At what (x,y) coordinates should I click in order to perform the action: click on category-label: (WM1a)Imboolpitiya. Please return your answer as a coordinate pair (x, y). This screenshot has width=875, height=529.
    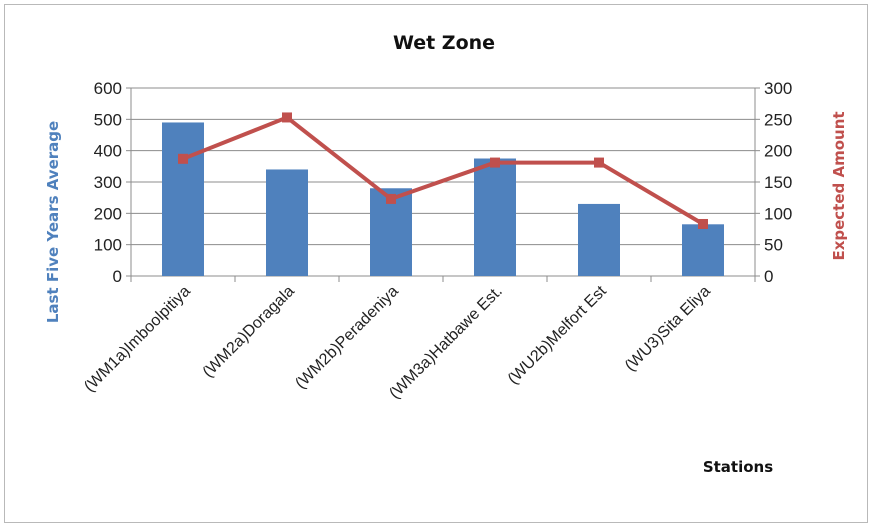
    Looking at the image, I should click on (137, 339).